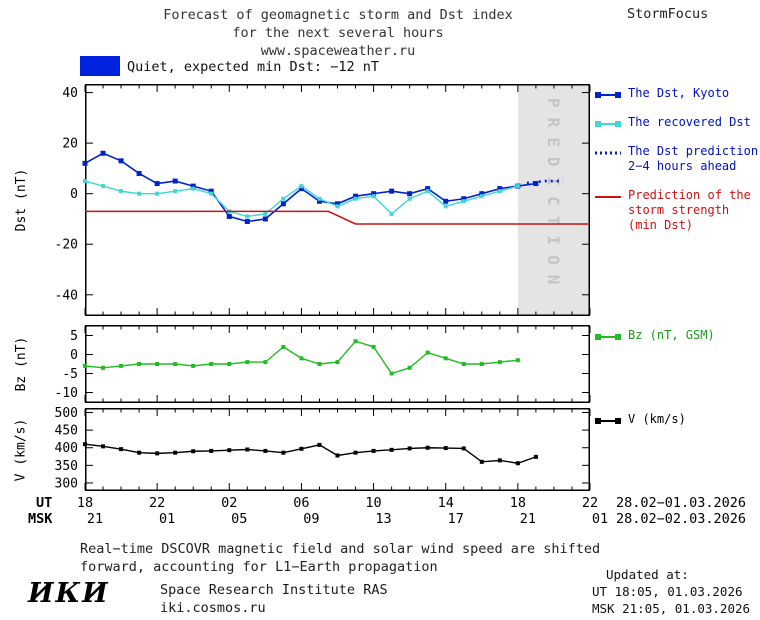 This screenshot has width=760, height=620. I want to click on status-text: Quiet, expected min Dst: −12 nT, so click(253, 67).